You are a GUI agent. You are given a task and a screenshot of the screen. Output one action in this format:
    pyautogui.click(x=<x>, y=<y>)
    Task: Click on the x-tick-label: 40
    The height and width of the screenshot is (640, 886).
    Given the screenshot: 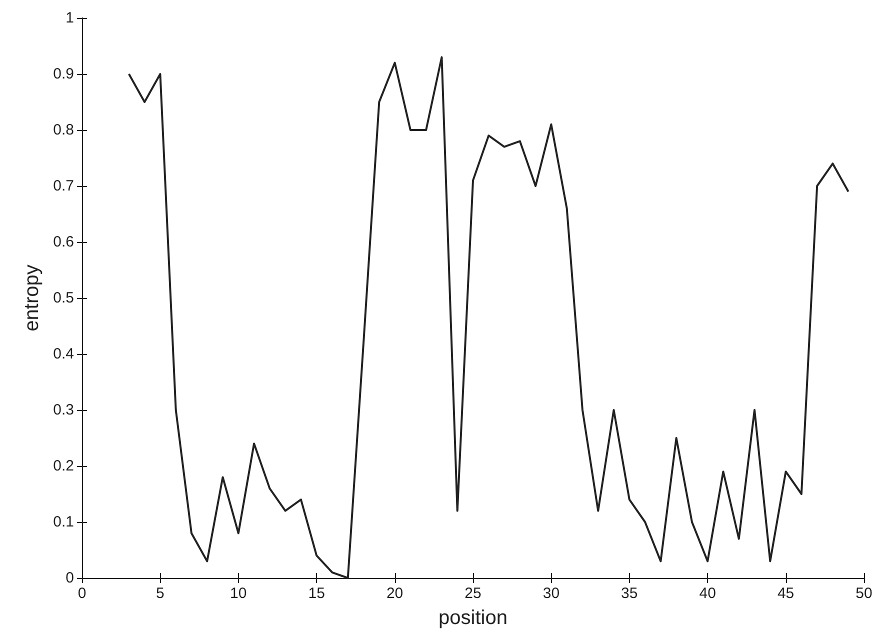 What is the action you would take?
    pyautogui.click(x=707, y=593)
    